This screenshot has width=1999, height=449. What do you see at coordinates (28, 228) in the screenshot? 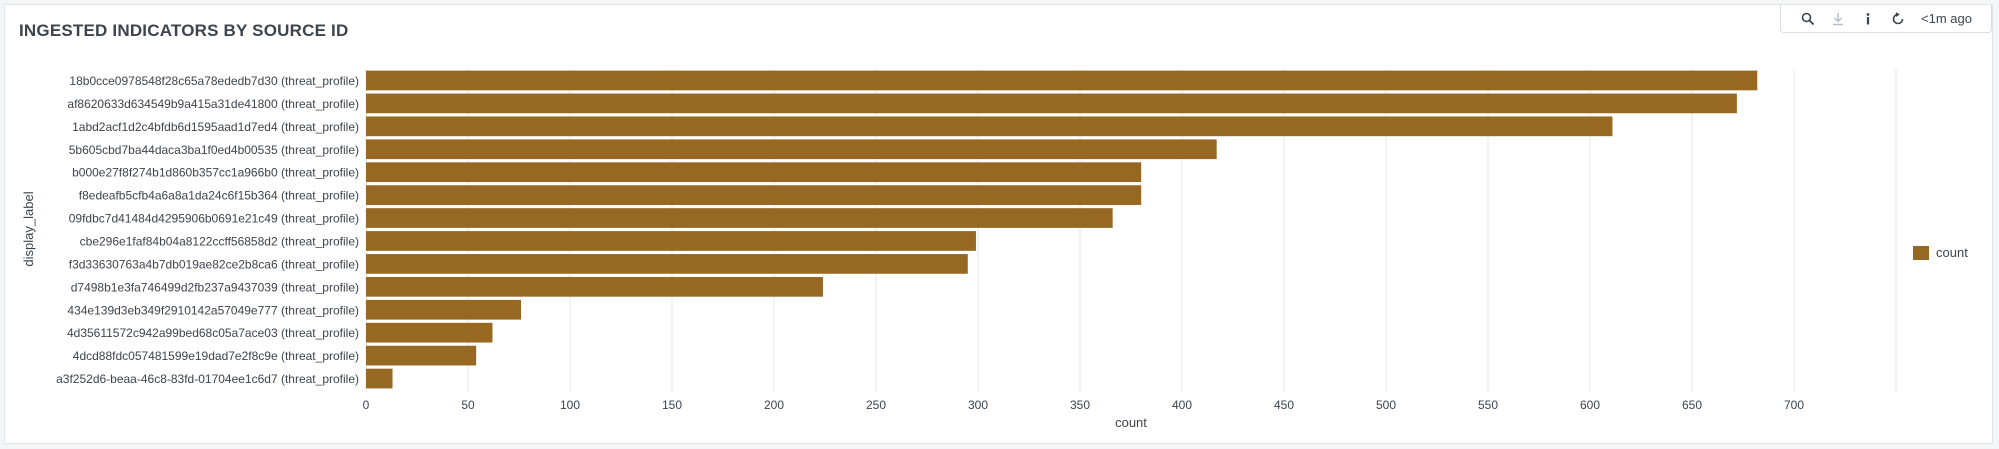
I see `y-axis-title: display_label` at bounding box center [28, 228].